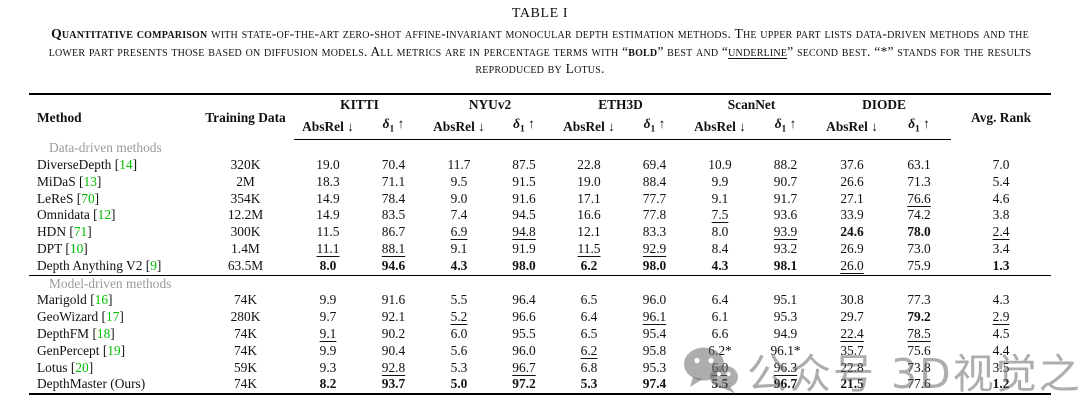 This screenshot has height=410, width=1080. What do you see at coordinates (654, 181) in the screenshot?
I see `metric-value: 88.4` at bounding box center [654, 181].